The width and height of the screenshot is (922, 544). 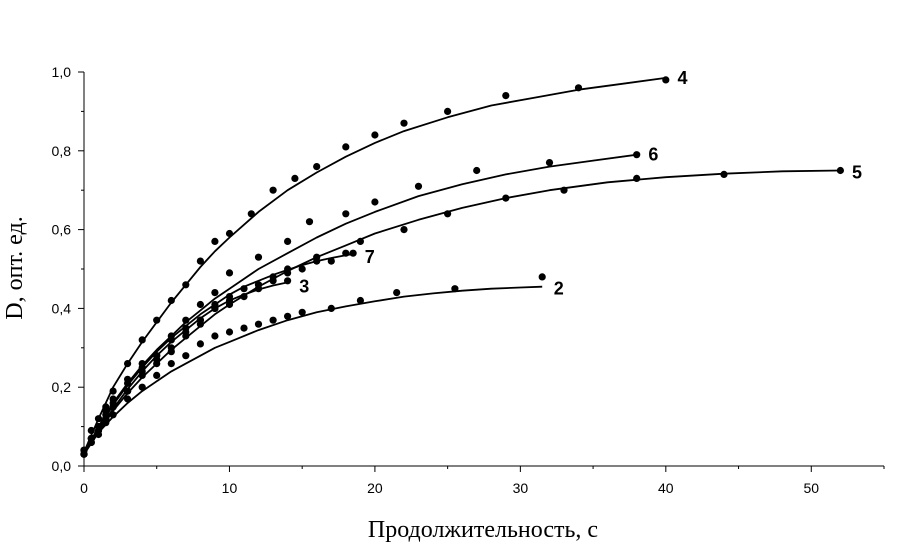 I want to click on x-tick-label: 40, so click(x=666, y=488).